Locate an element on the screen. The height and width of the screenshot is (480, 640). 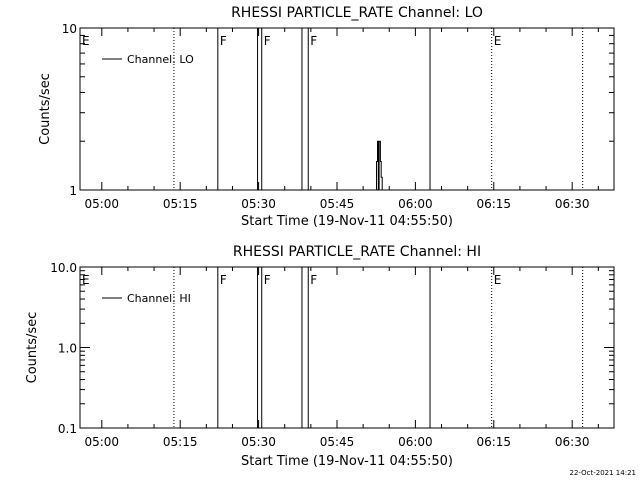
panel-2-y-tick-label: 1.0 is located at coordinates (67, 349).